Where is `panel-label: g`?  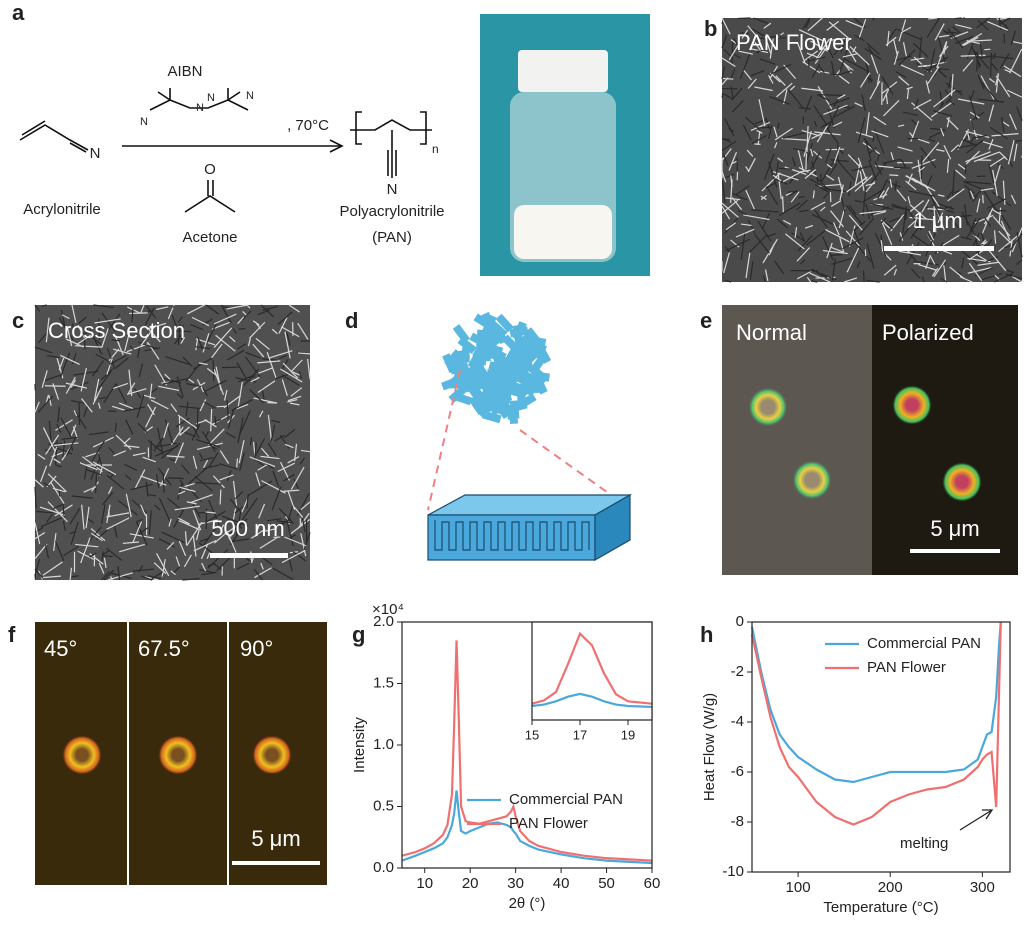
panel-label: g is located at coordinates (358, 634).